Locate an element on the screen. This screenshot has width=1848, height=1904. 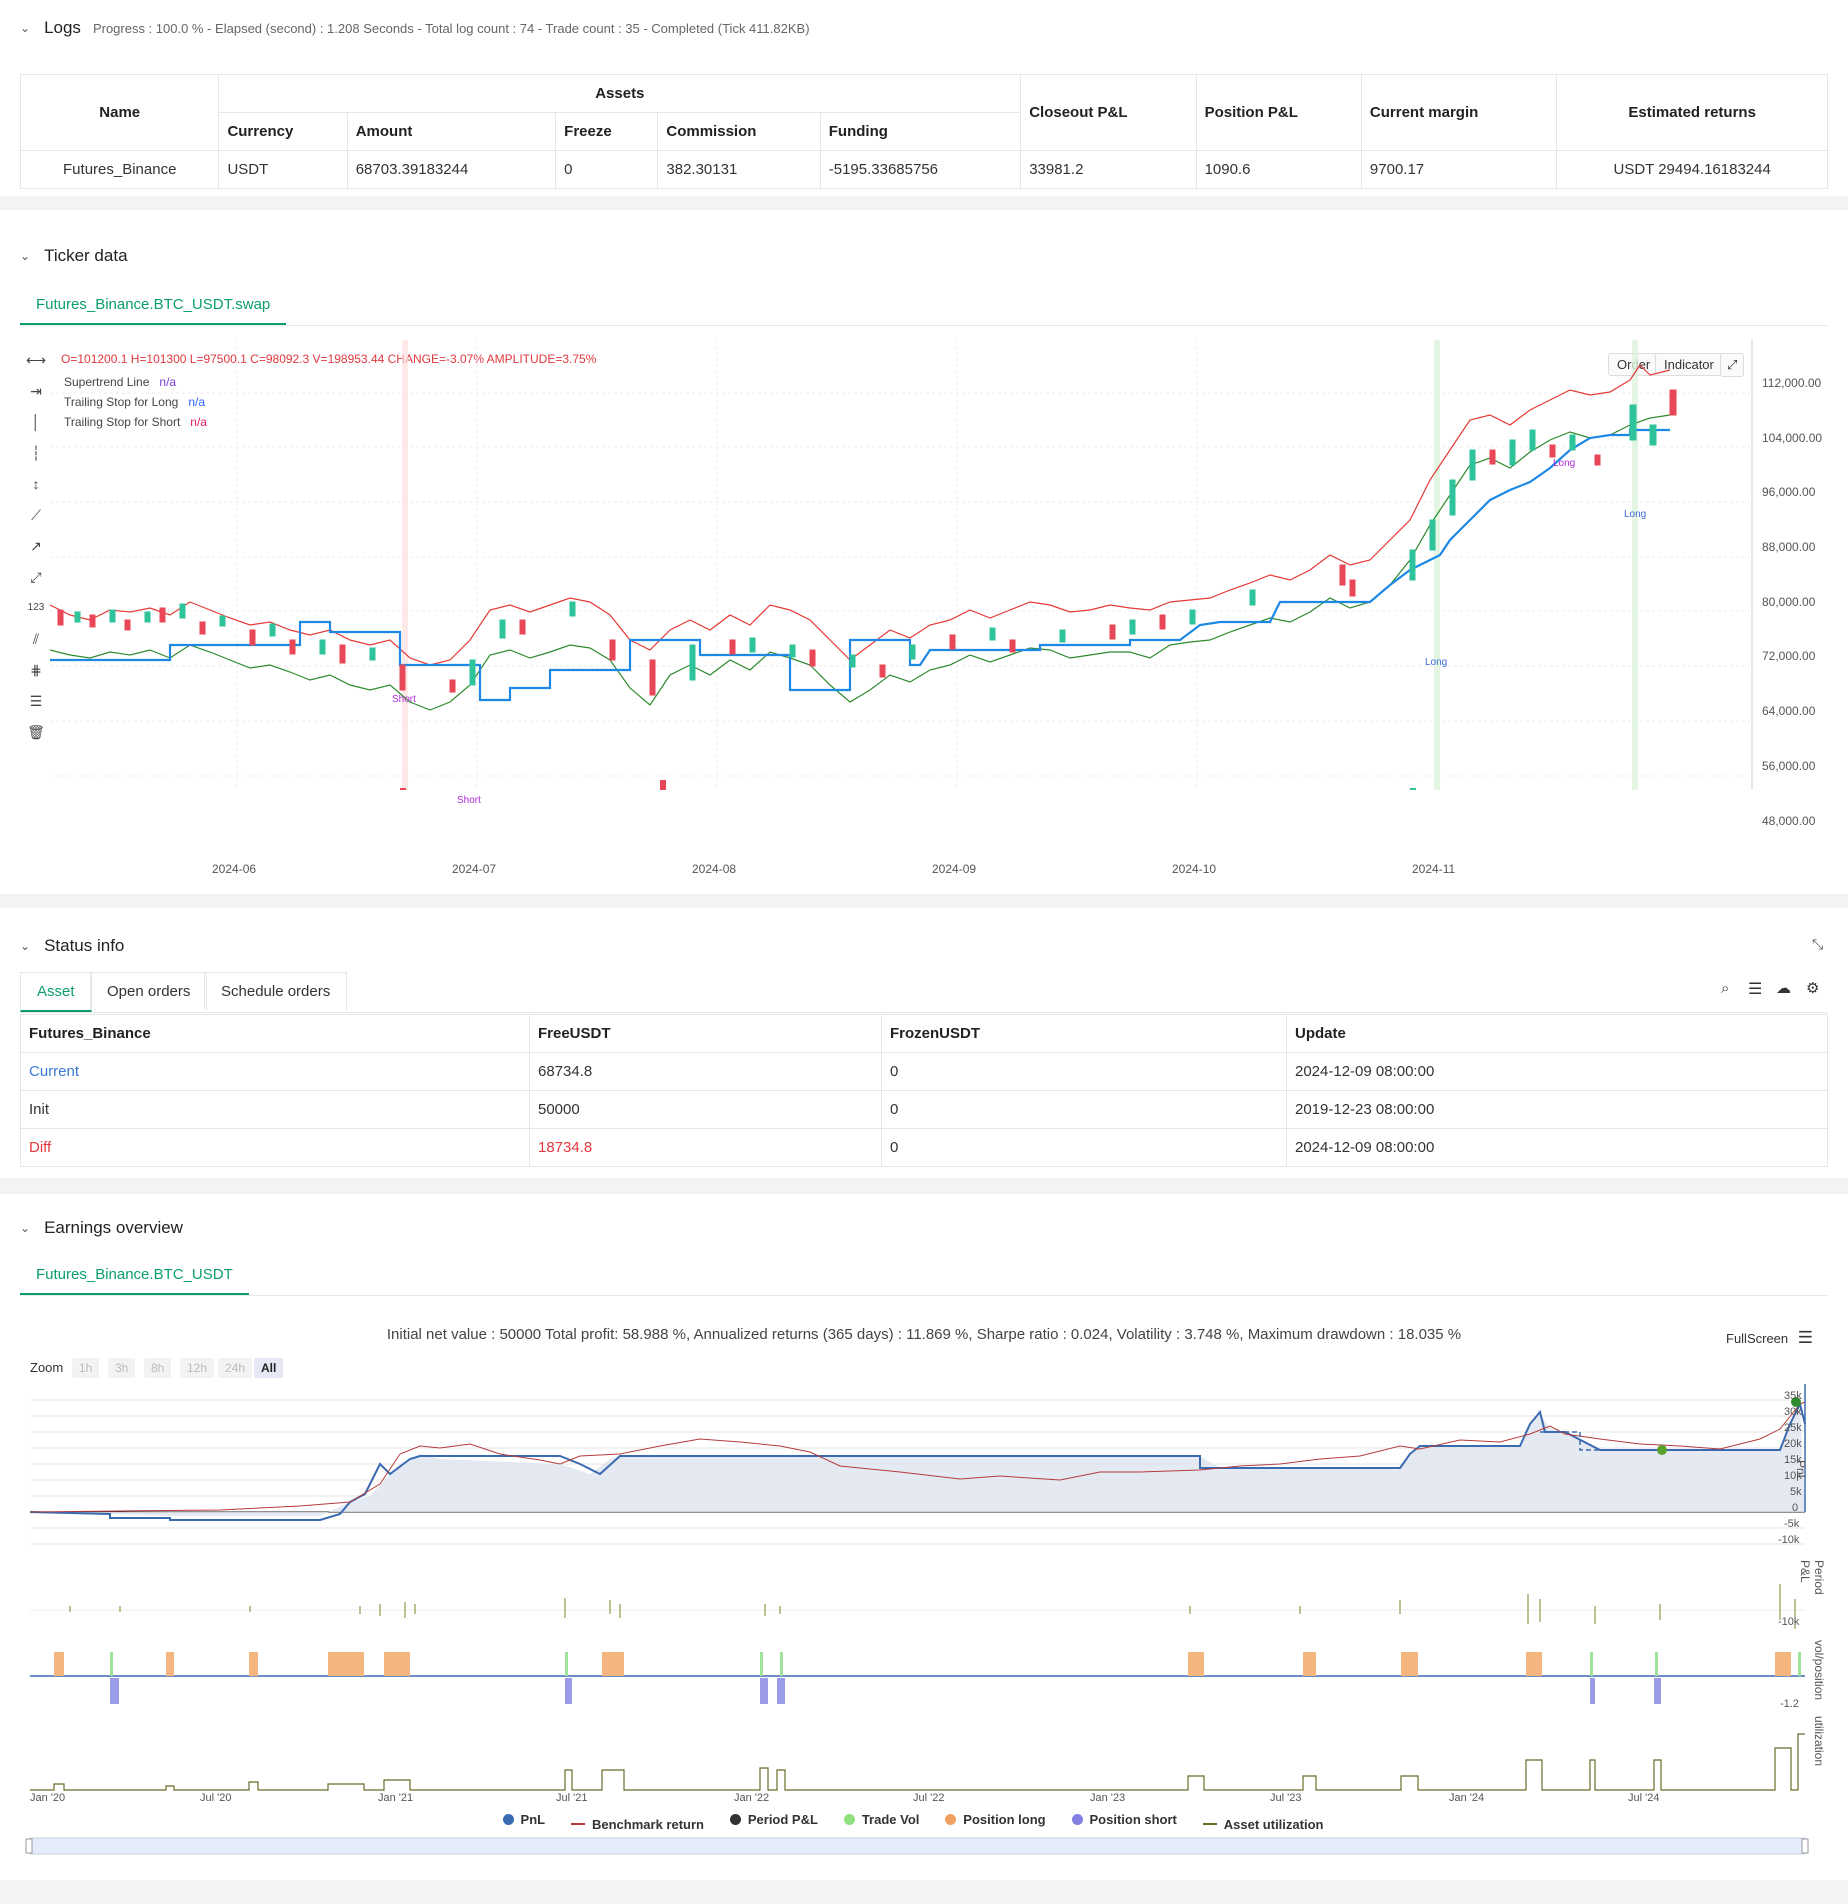
legend-trade-vol: Trade Vol is located at coordinates (881, 1819).